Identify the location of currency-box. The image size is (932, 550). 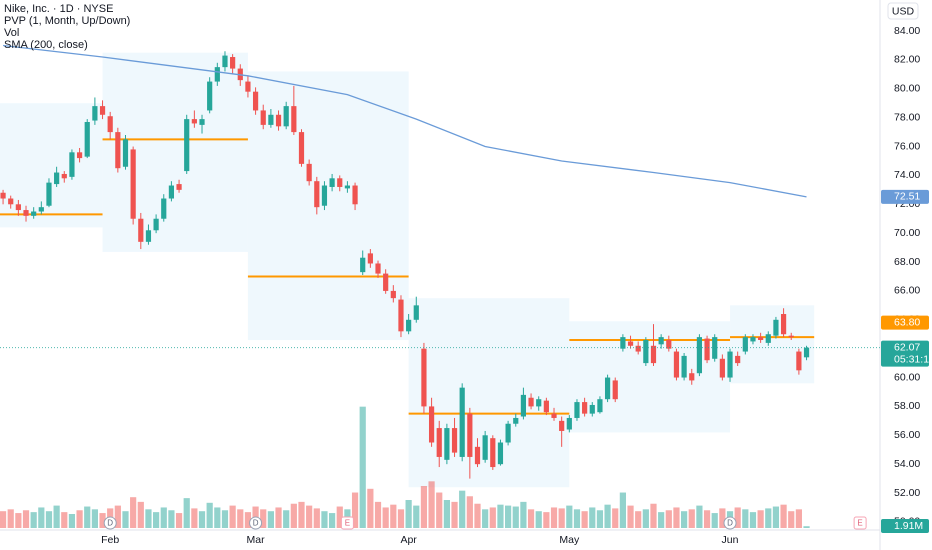
(903, 11).